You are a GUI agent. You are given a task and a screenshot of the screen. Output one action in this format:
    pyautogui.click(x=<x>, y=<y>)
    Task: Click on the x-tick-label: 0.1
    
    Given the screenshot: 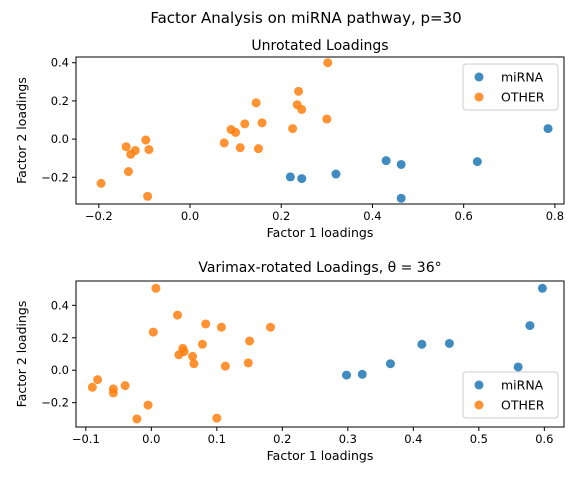 What is the action you would take?
    pyautogui.click(x=217, y=439)
    